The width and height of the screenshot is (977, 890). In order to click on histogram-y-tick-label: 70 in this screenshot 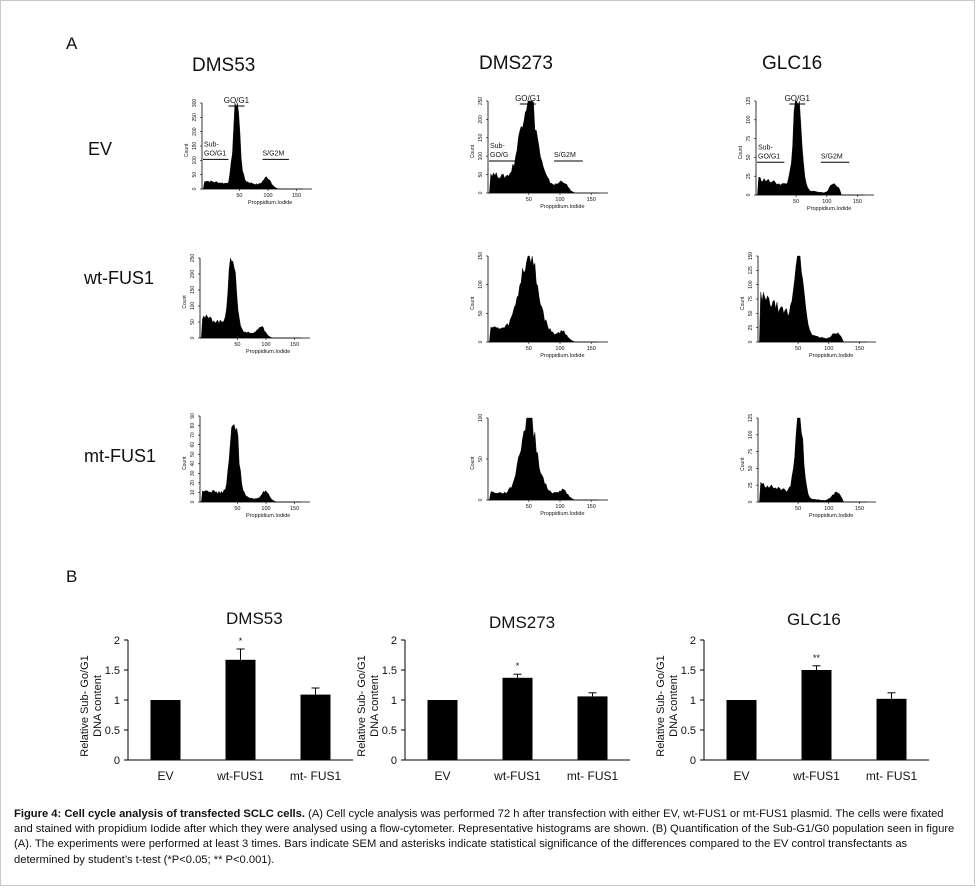, I will do `click(193, 435)`.